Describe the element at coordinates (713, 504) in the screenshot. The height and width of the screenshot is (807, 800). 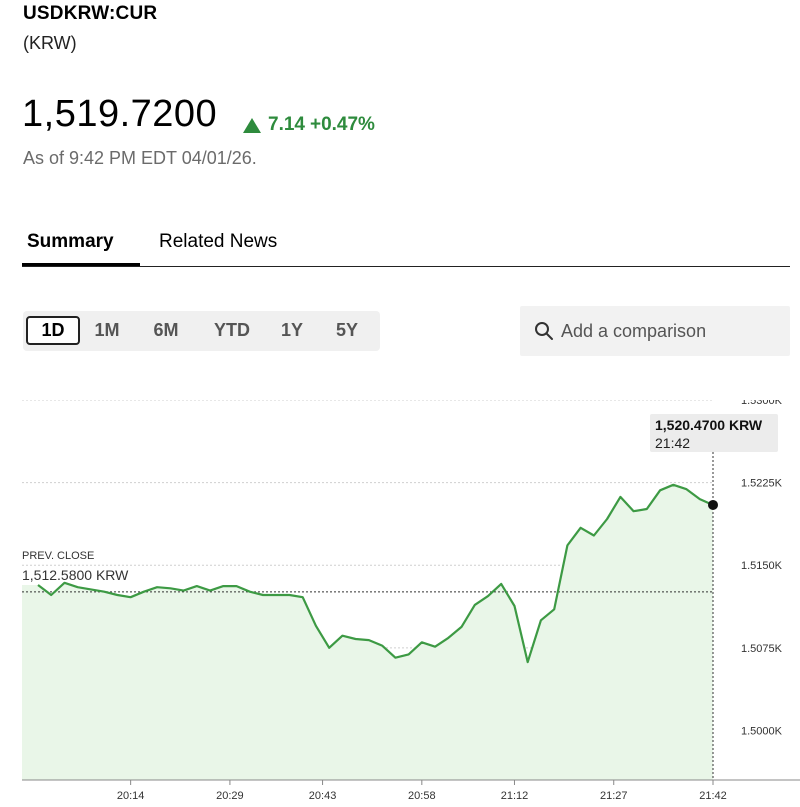
I see `last-price-marker` at that location.